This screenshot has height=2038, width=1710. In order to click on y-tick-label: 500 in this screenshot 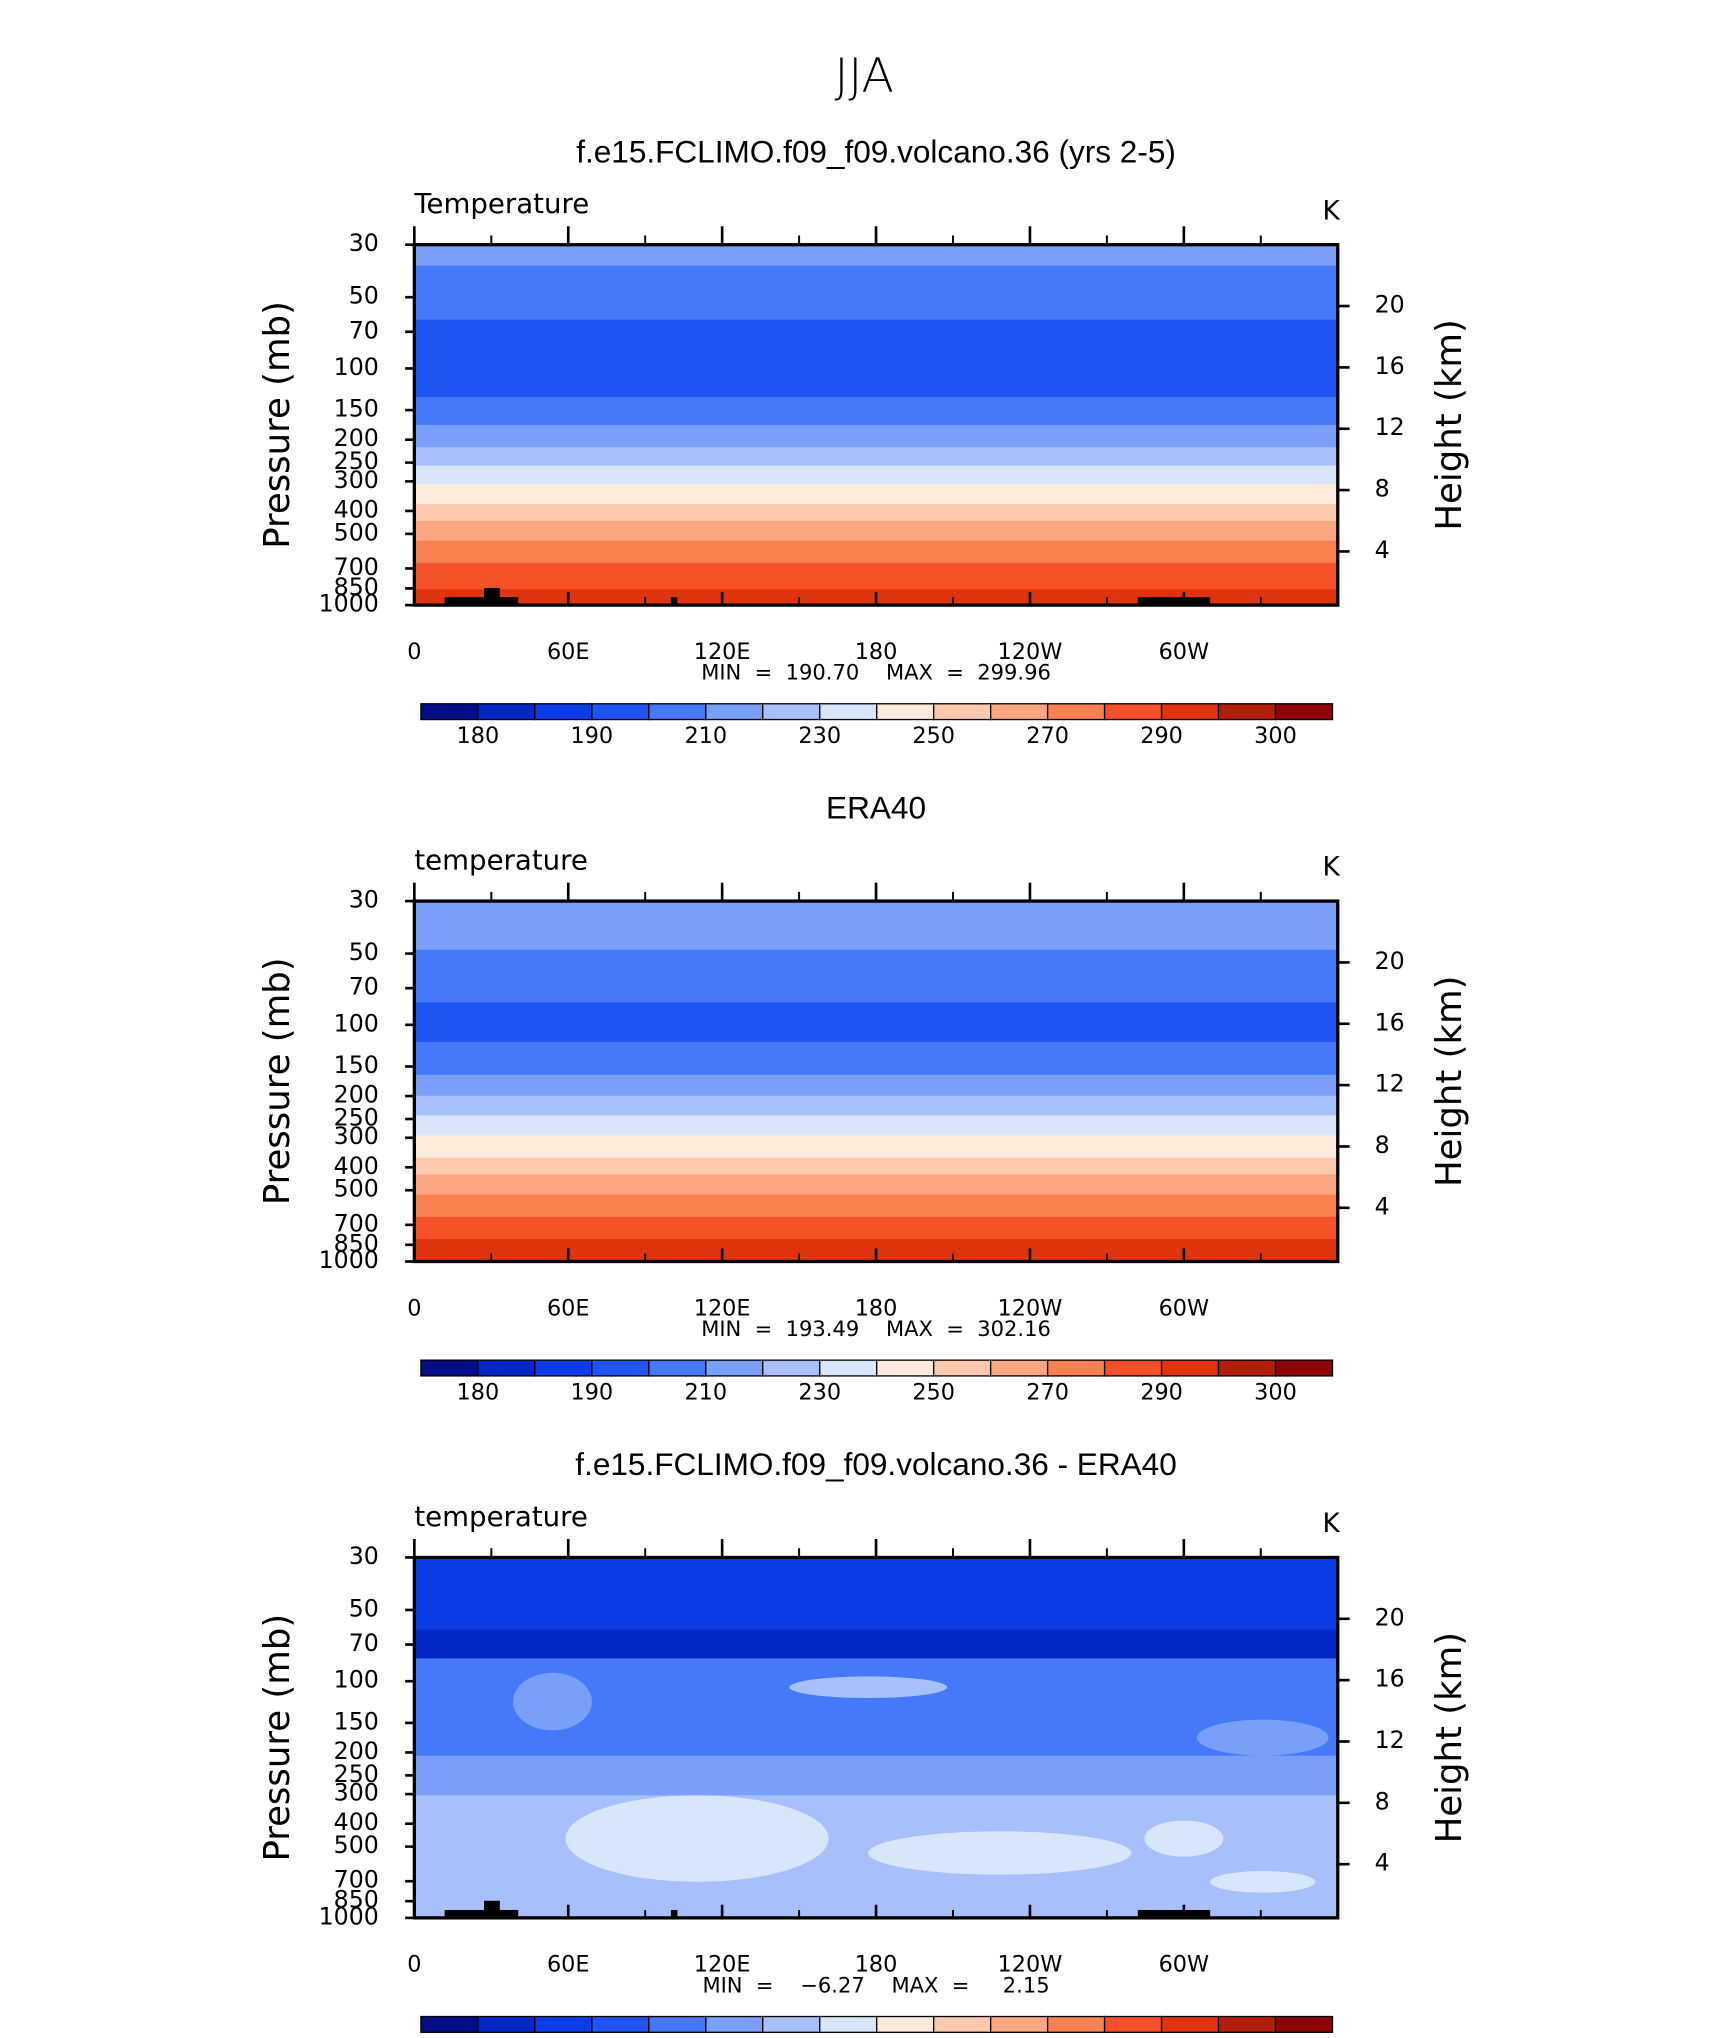, I will do `click(356, 1845)`.